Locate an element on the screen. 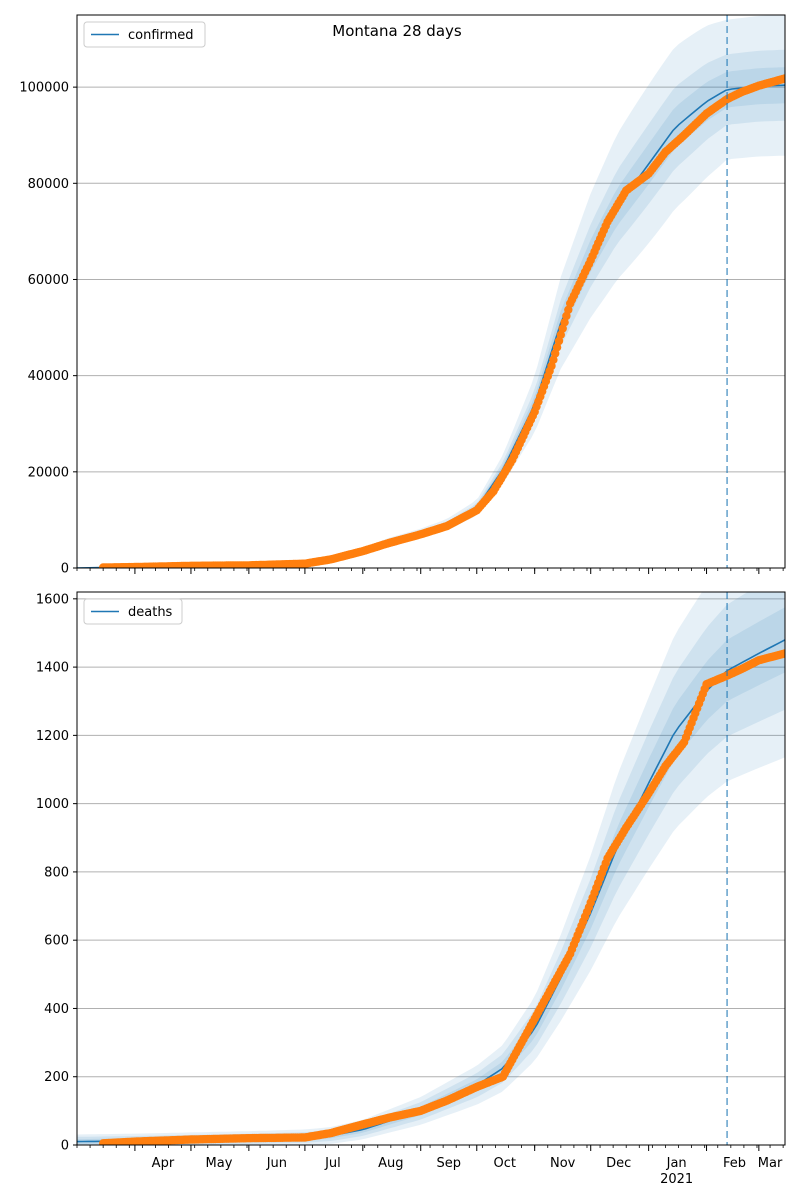 This screenshot has width=800, height=1200. y-tick-label: 1400 is located at coordinates (52, 668).